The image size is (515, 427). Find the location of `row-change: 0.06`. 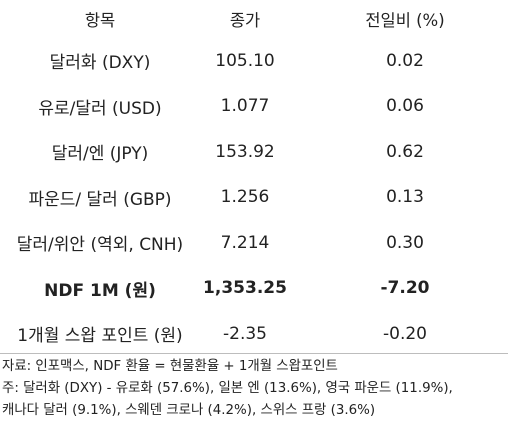

row-change: 0.06 is located at coordinates (405, 106).